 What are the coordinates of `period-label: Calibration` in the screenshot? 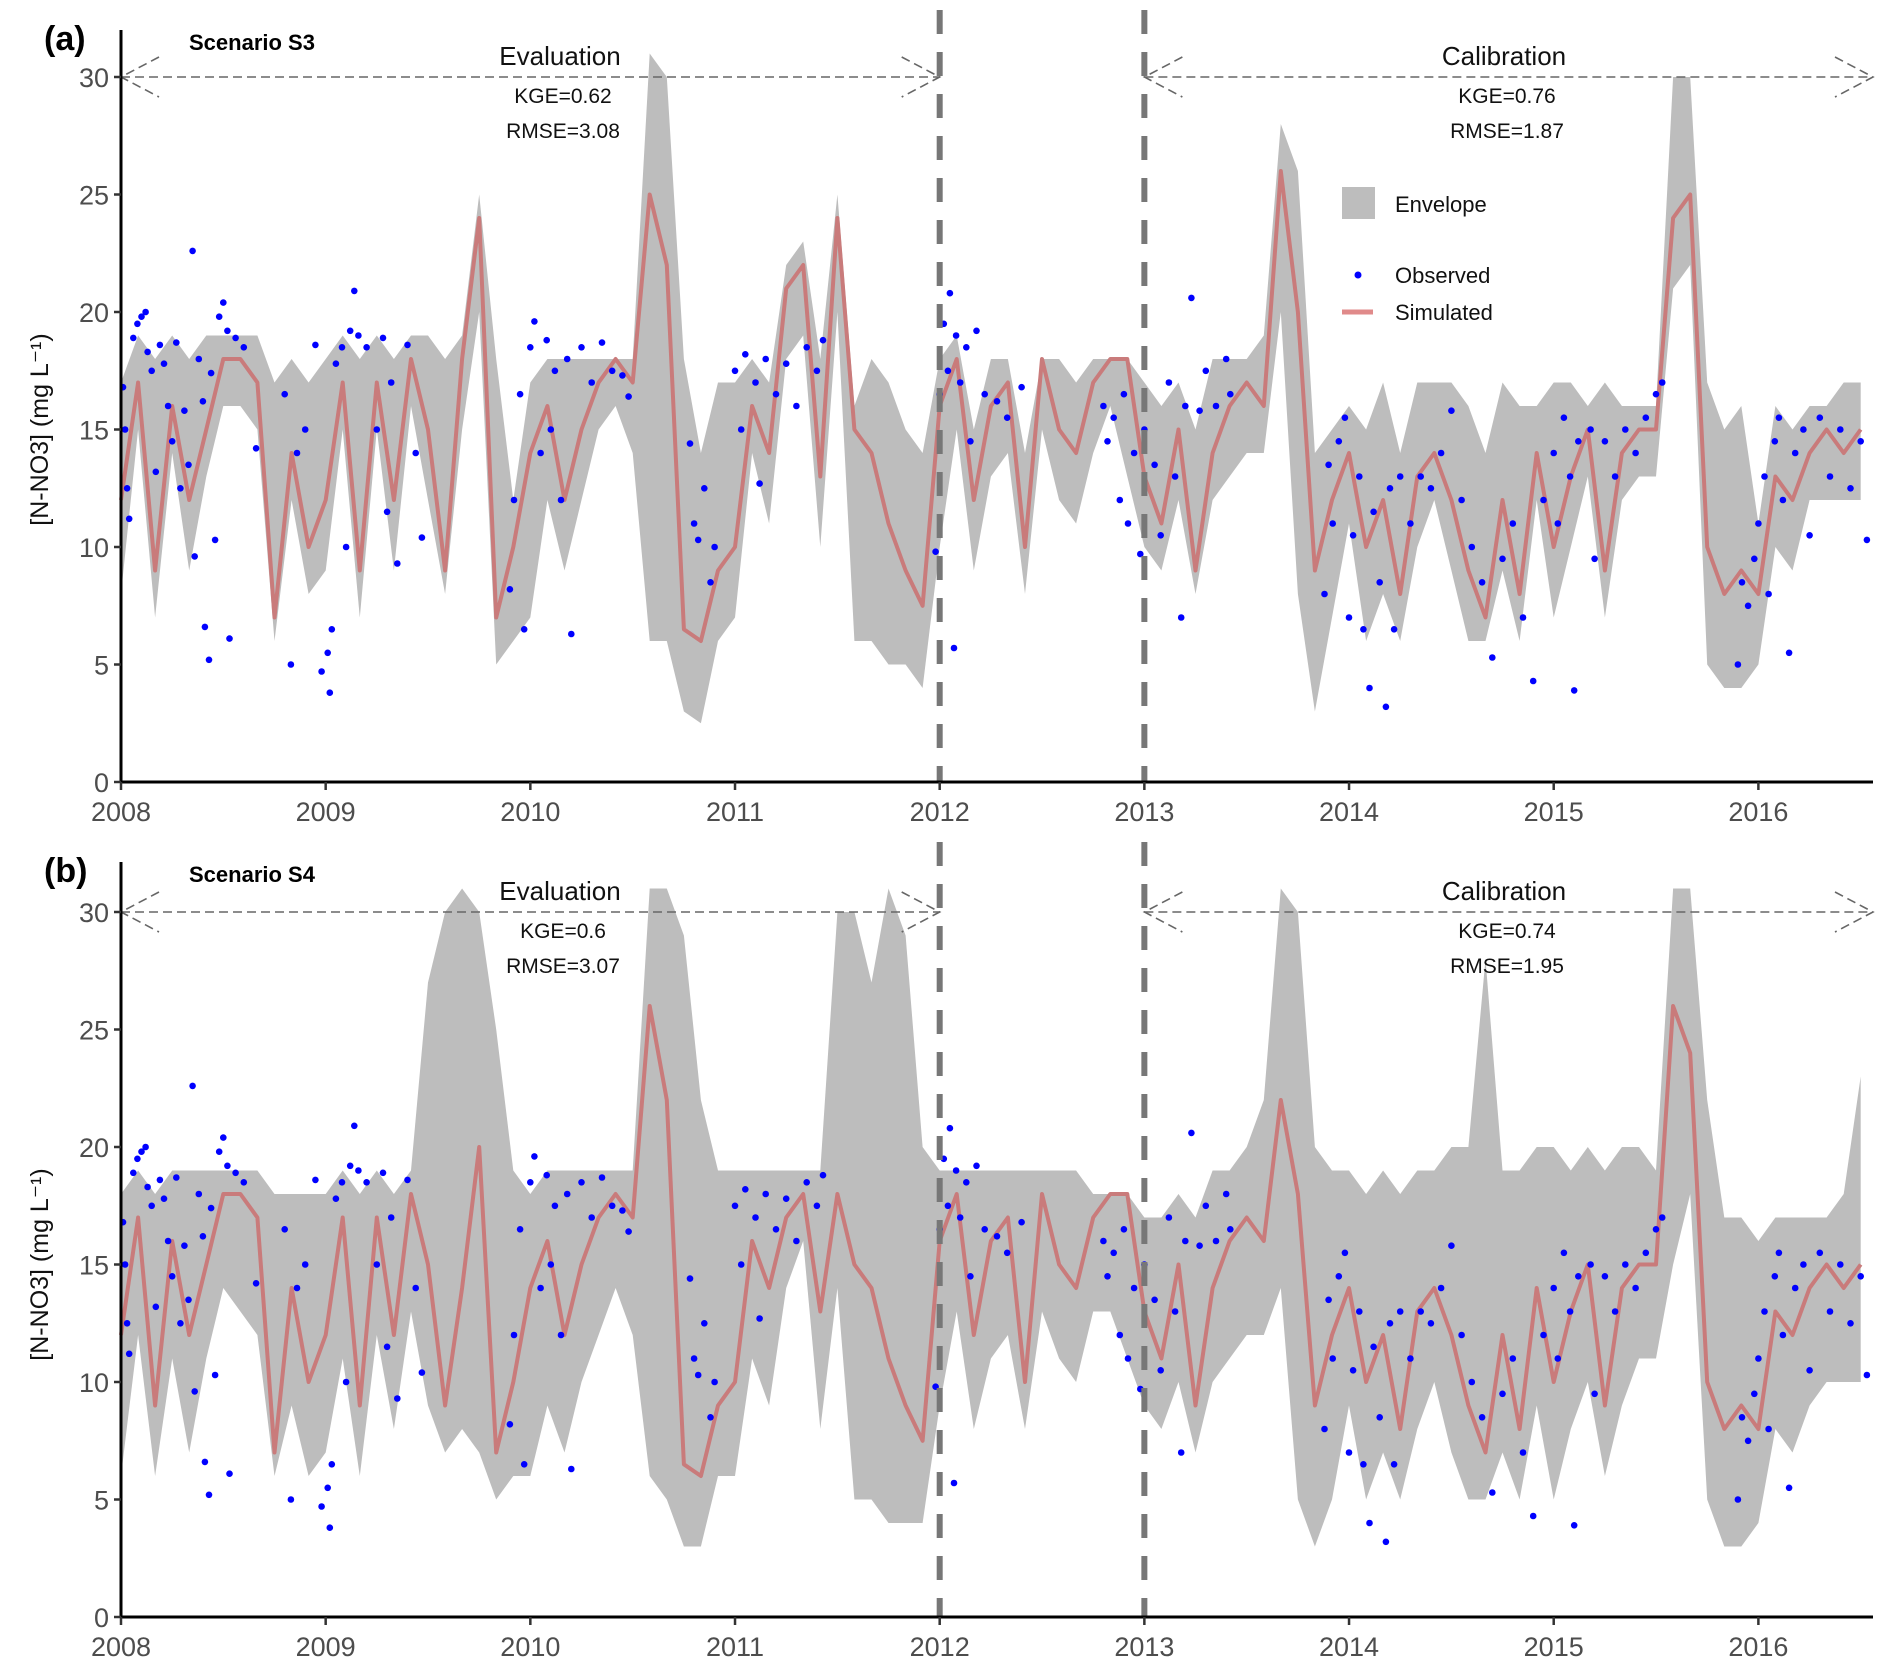 It's located at (1504, 891).